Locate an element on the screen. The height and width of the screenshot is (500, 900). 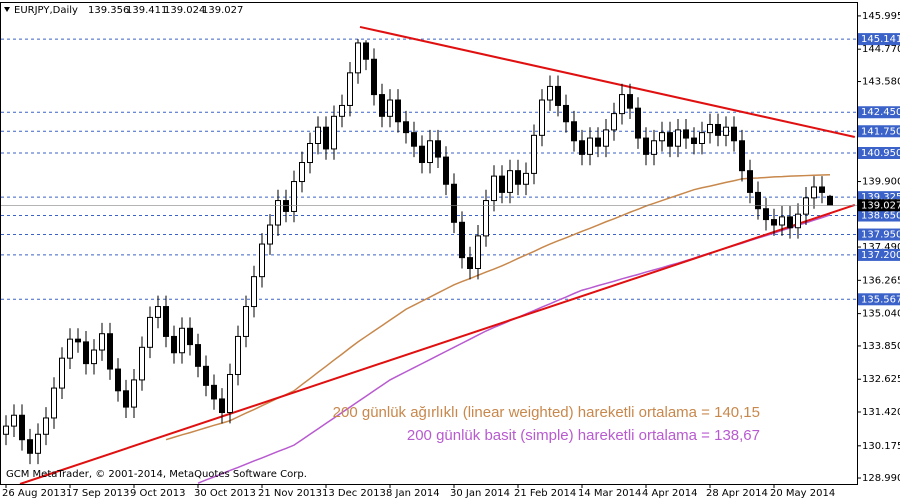
x-tick-label: 30 Jan 2014 is located at coordinates (480, 493).